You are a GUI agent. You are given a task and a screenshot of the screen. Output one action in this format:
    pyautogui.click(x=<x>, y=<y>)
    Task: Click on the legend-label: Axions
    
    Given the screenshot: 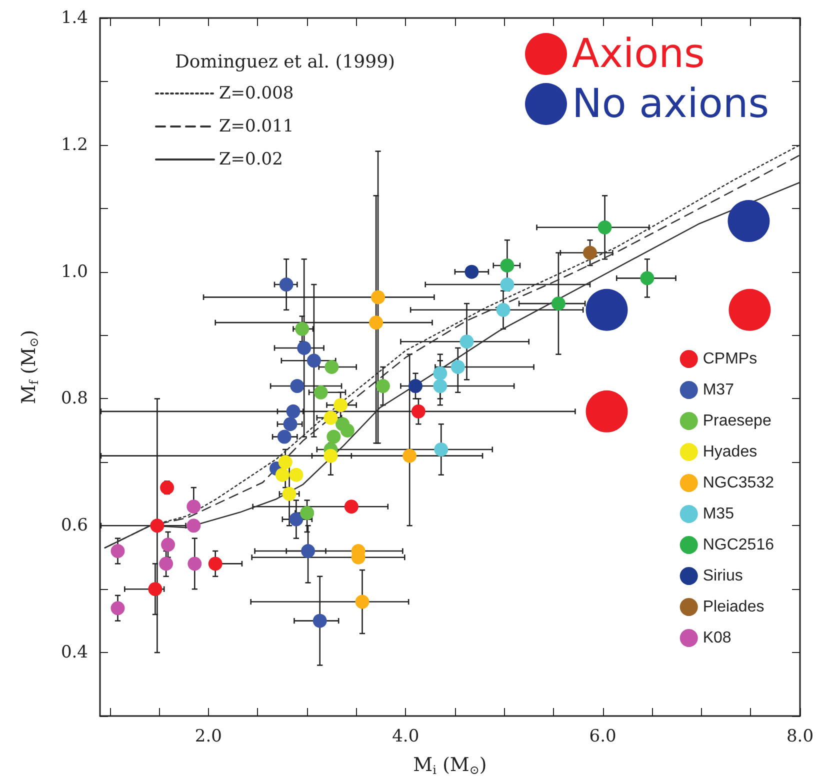 What is the action you would take?
    pyautogui.click(x=638, y=54)
    